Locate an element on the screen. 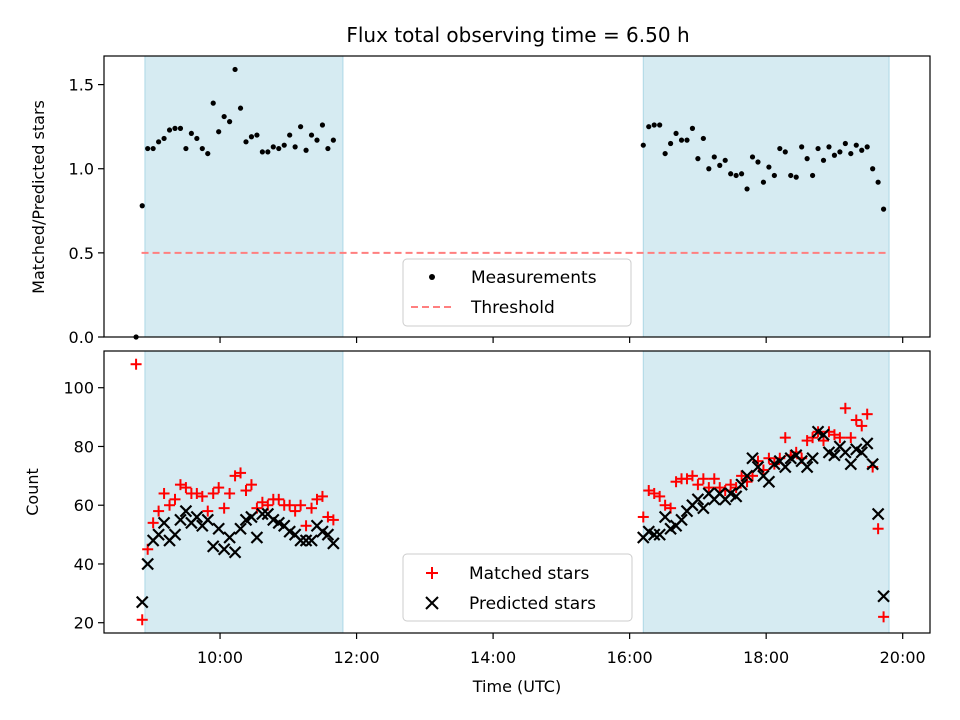 The image size is (960, 720). ratio-legend-box is located at coordinates (517, 292).